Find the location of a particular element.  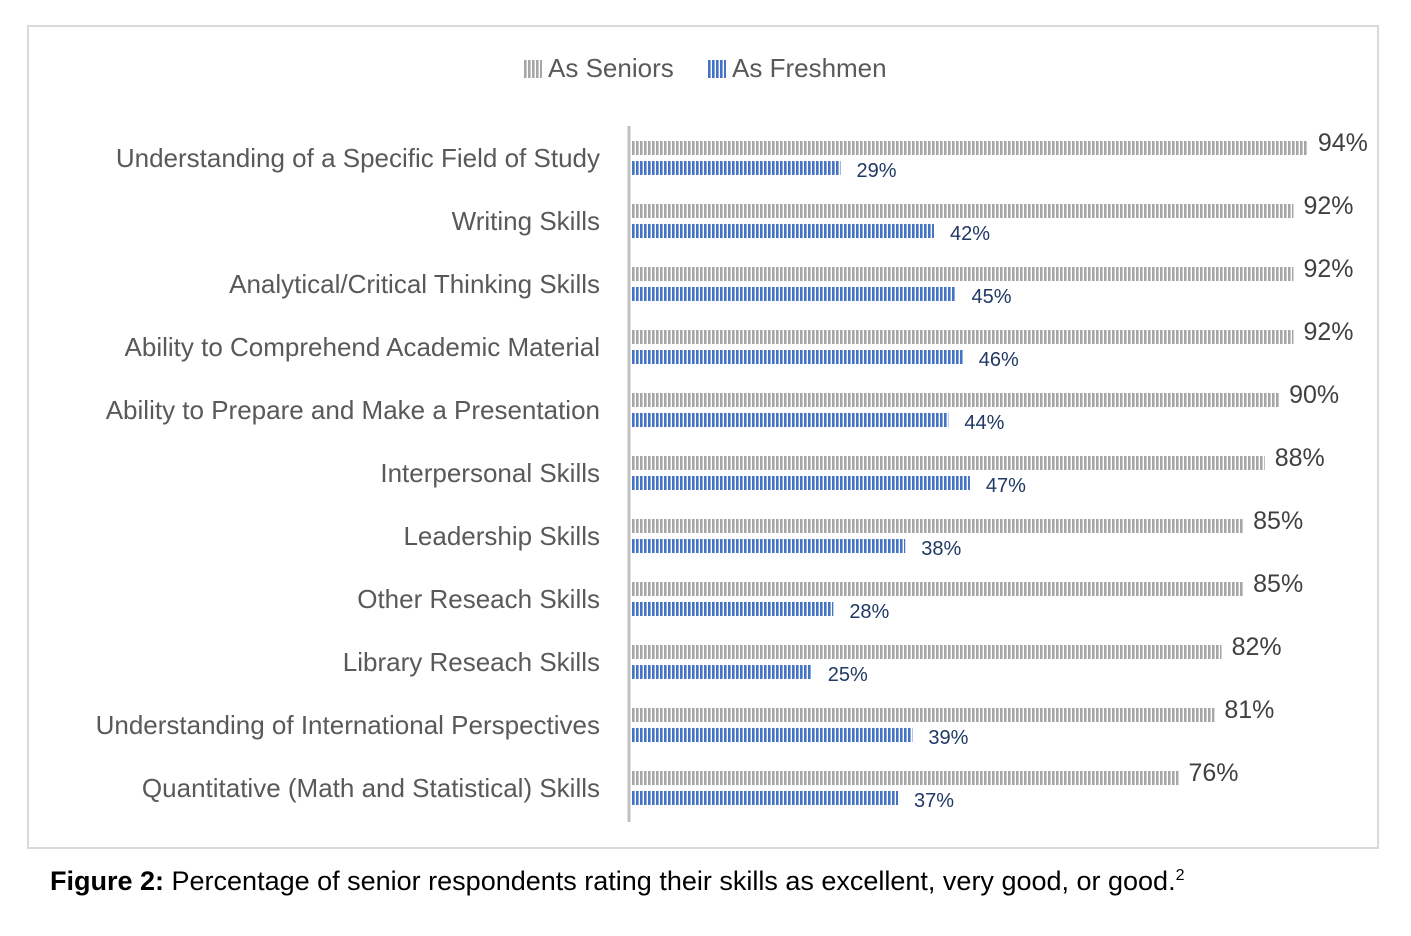

bar-as-seniors-other-reseach-skills is located at coordinates (938, 589).